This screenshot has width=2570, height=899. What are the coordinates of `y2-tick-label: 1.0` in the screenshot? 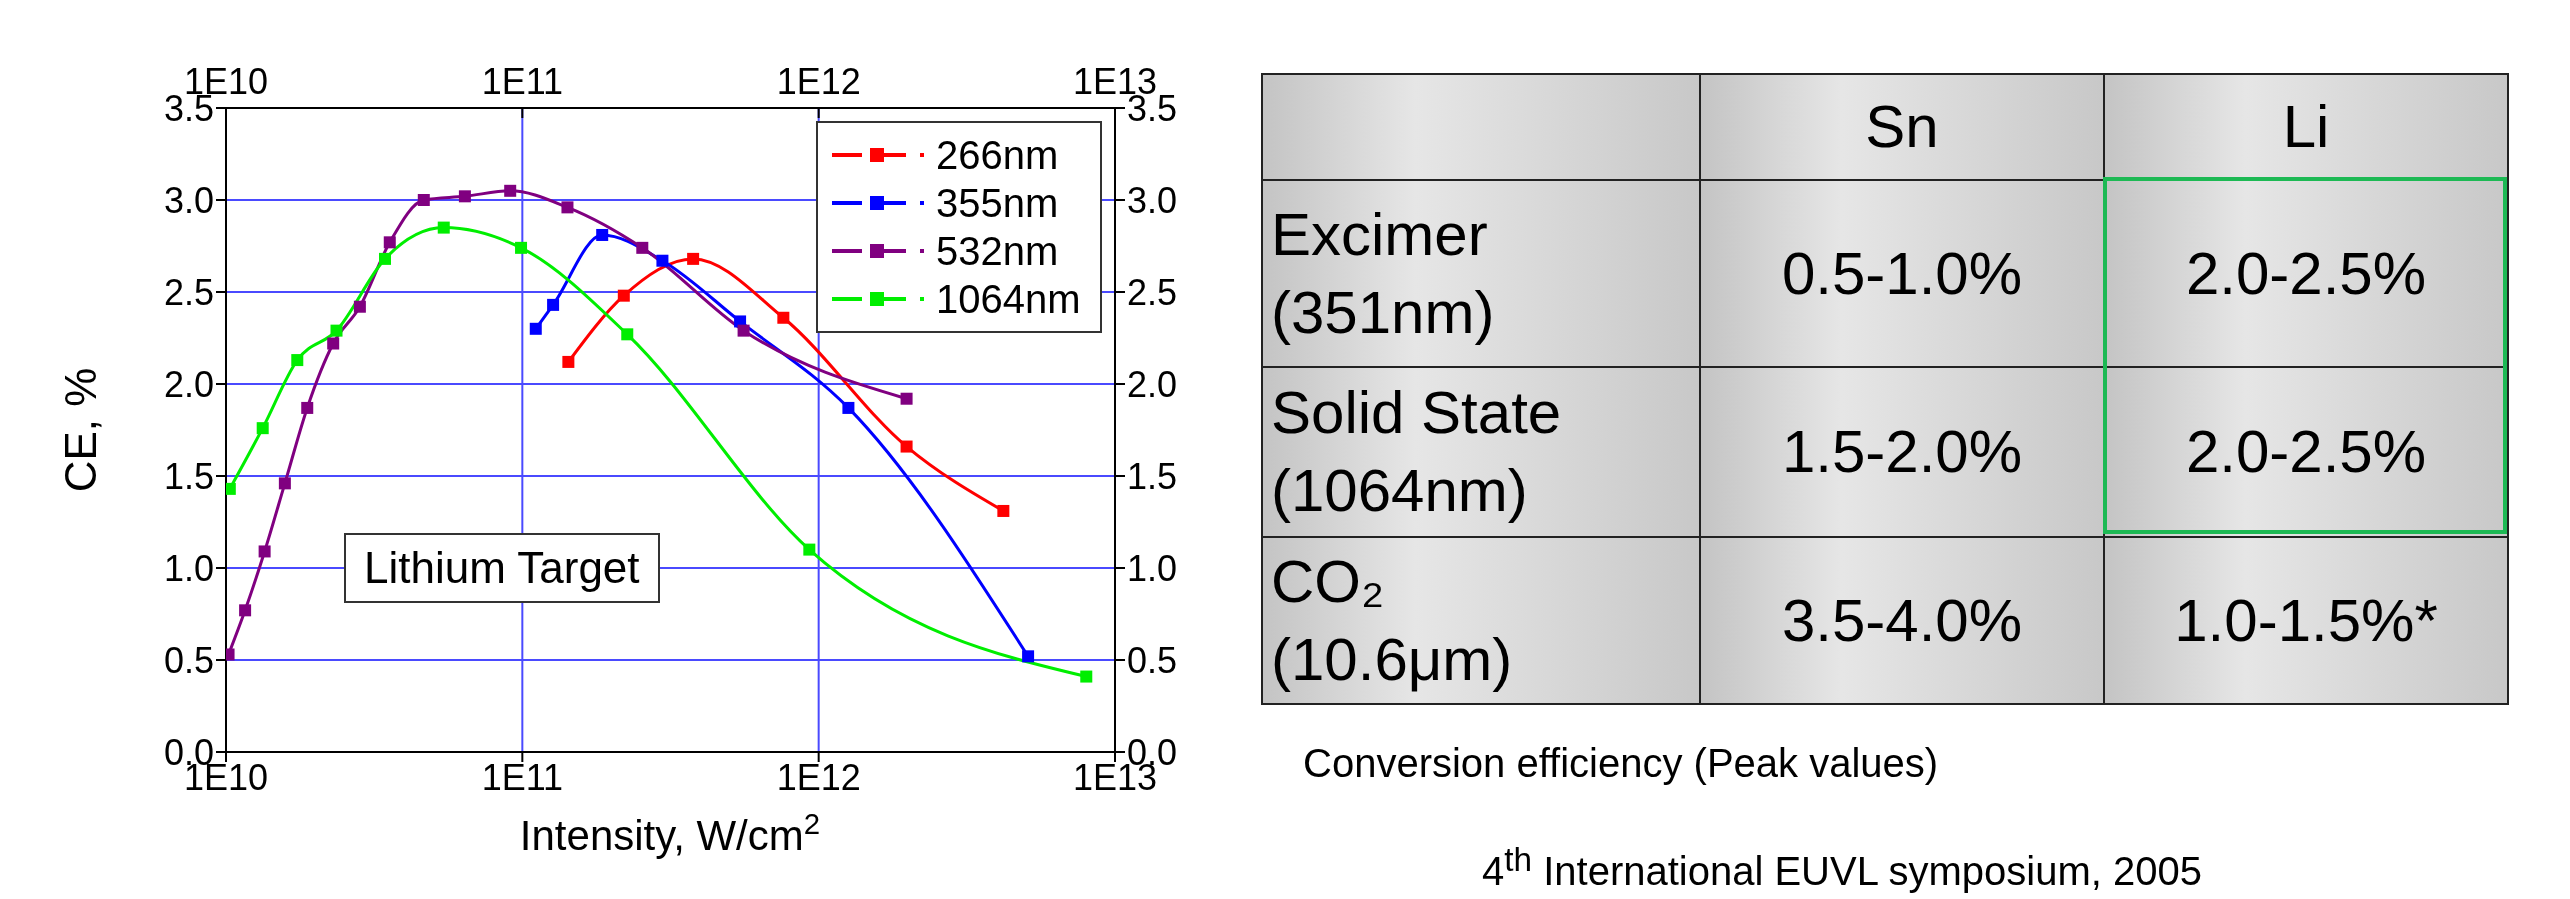 It's located at (1152, 568).